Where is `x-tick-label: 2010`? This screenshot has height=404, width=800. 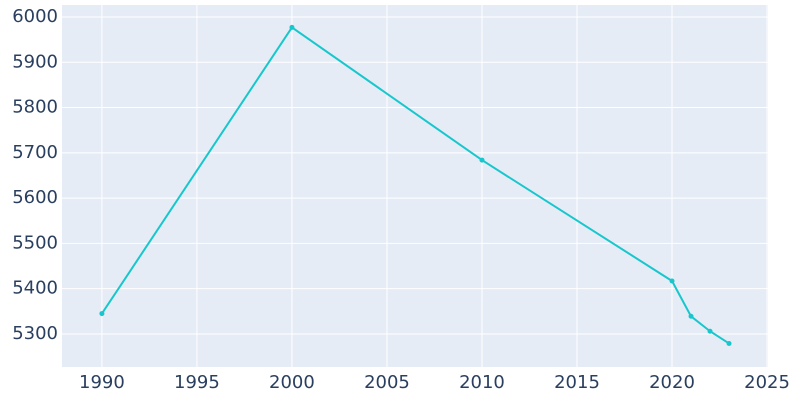 x-tick-label: 2010 is located at coordinates (482, 382).